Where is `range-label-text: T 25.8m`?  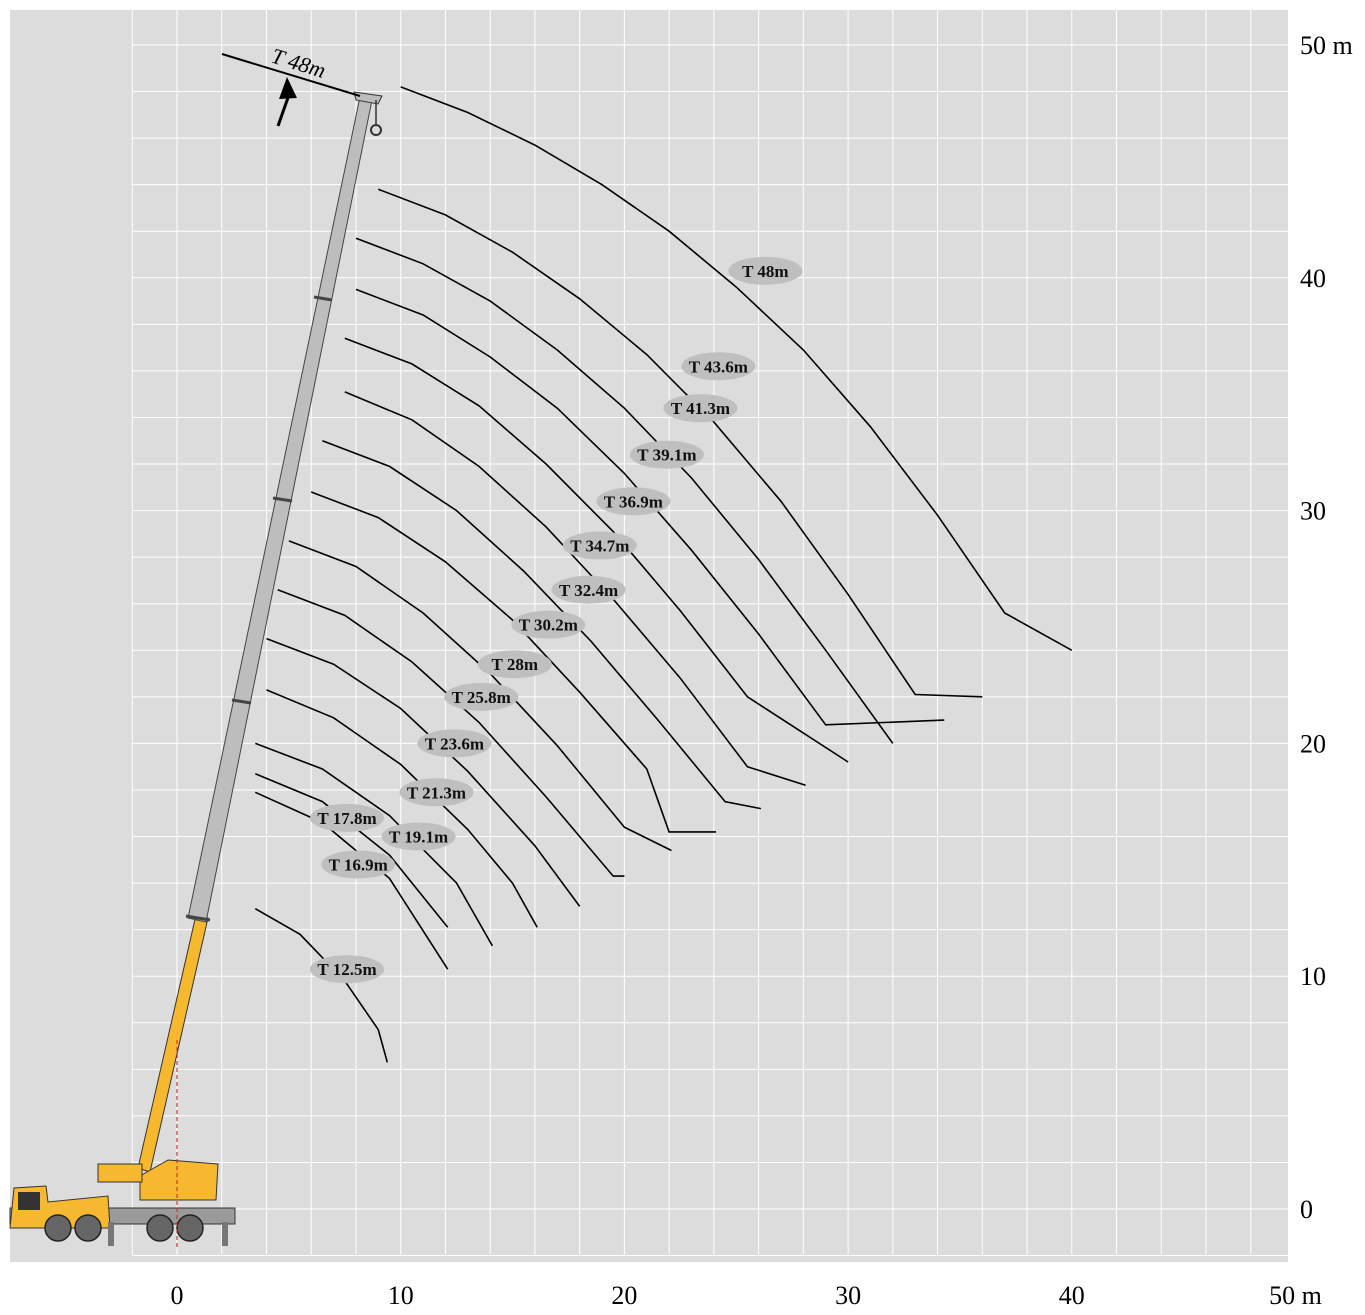
range-label-text: T 25.8m is located at coordinates (481, 697).